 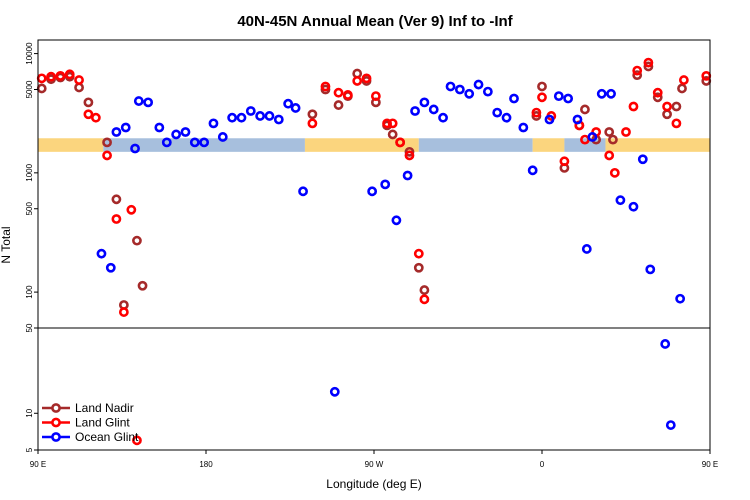 What do you see at coordinates (710, 464) in the screenshot?
I see `x-tick-label: 90 E` at bounding box center [710, 464].